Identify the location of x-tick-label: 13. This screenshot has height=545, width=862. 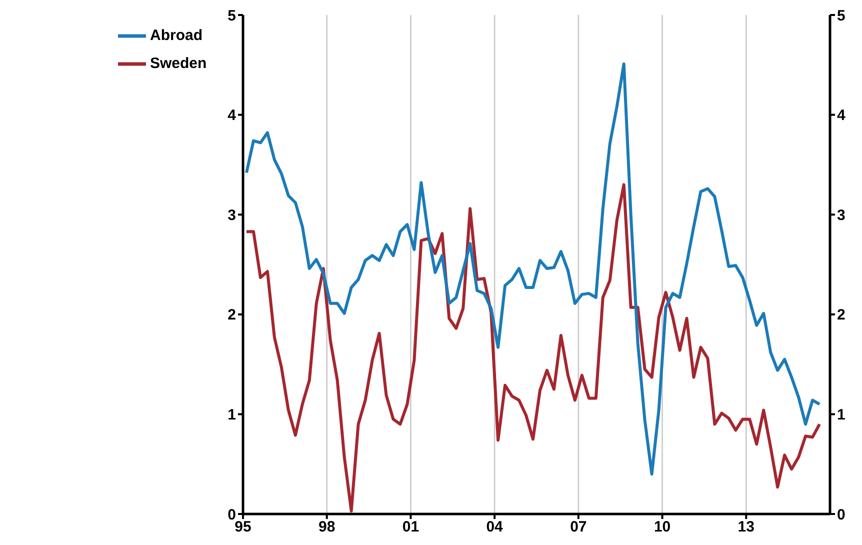
(746, 527).